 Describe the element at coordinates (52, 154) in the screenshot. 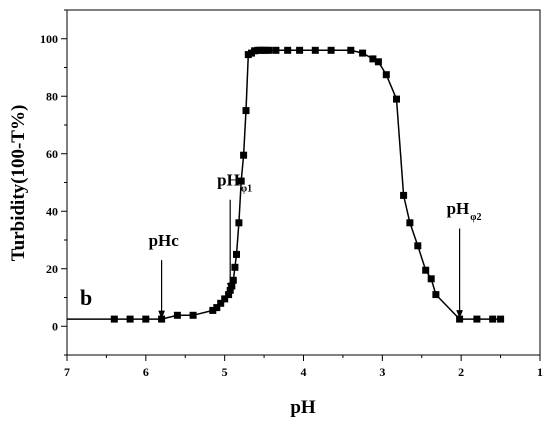

I see `y-tick-label: 60` at that location.